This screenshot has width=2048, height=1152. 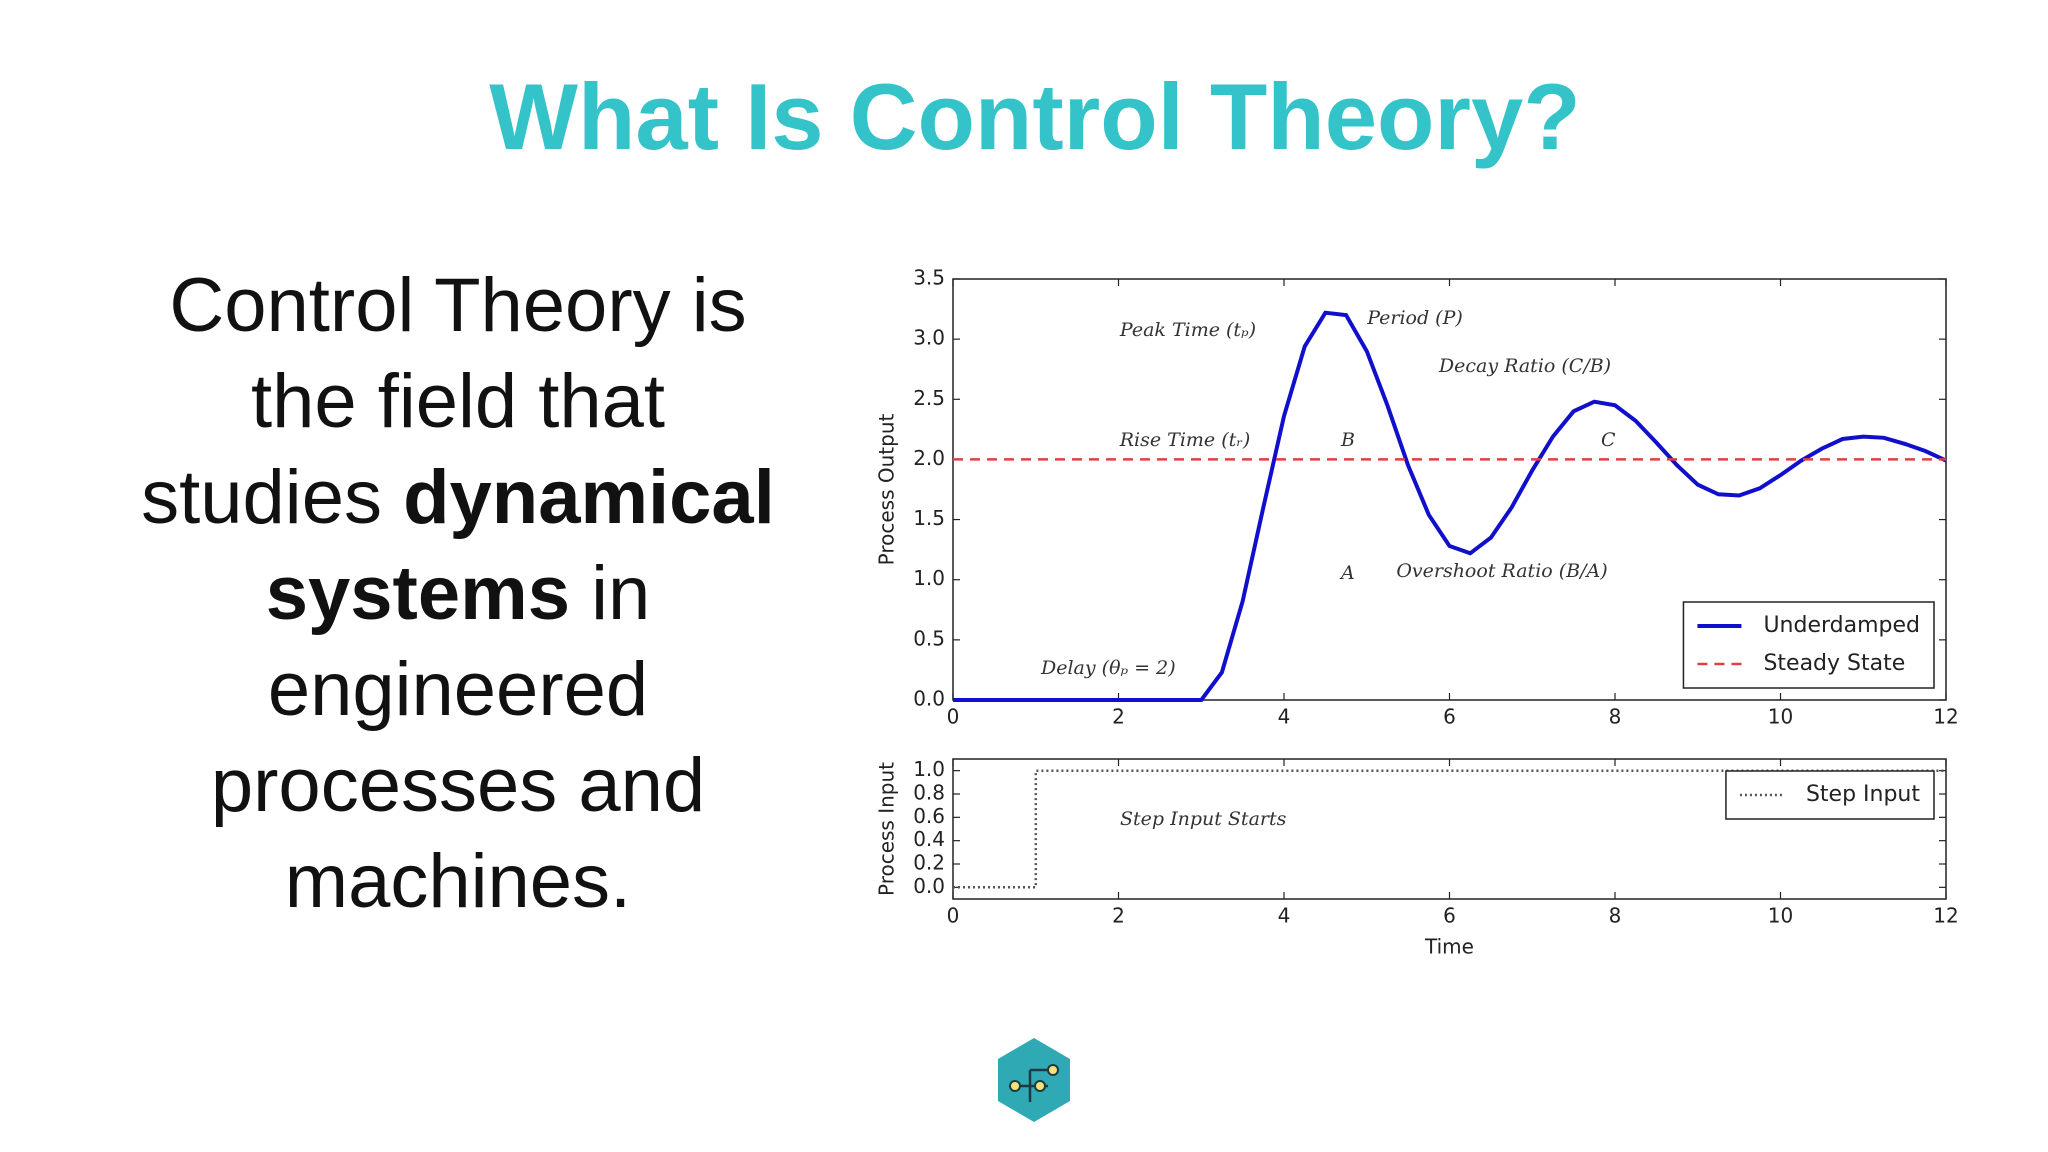 What do you see at coordinates (1108, 668) in the screenshot?
I see `annotation: Delay (θₚ = 2)` at bounding box center [1108, 668].